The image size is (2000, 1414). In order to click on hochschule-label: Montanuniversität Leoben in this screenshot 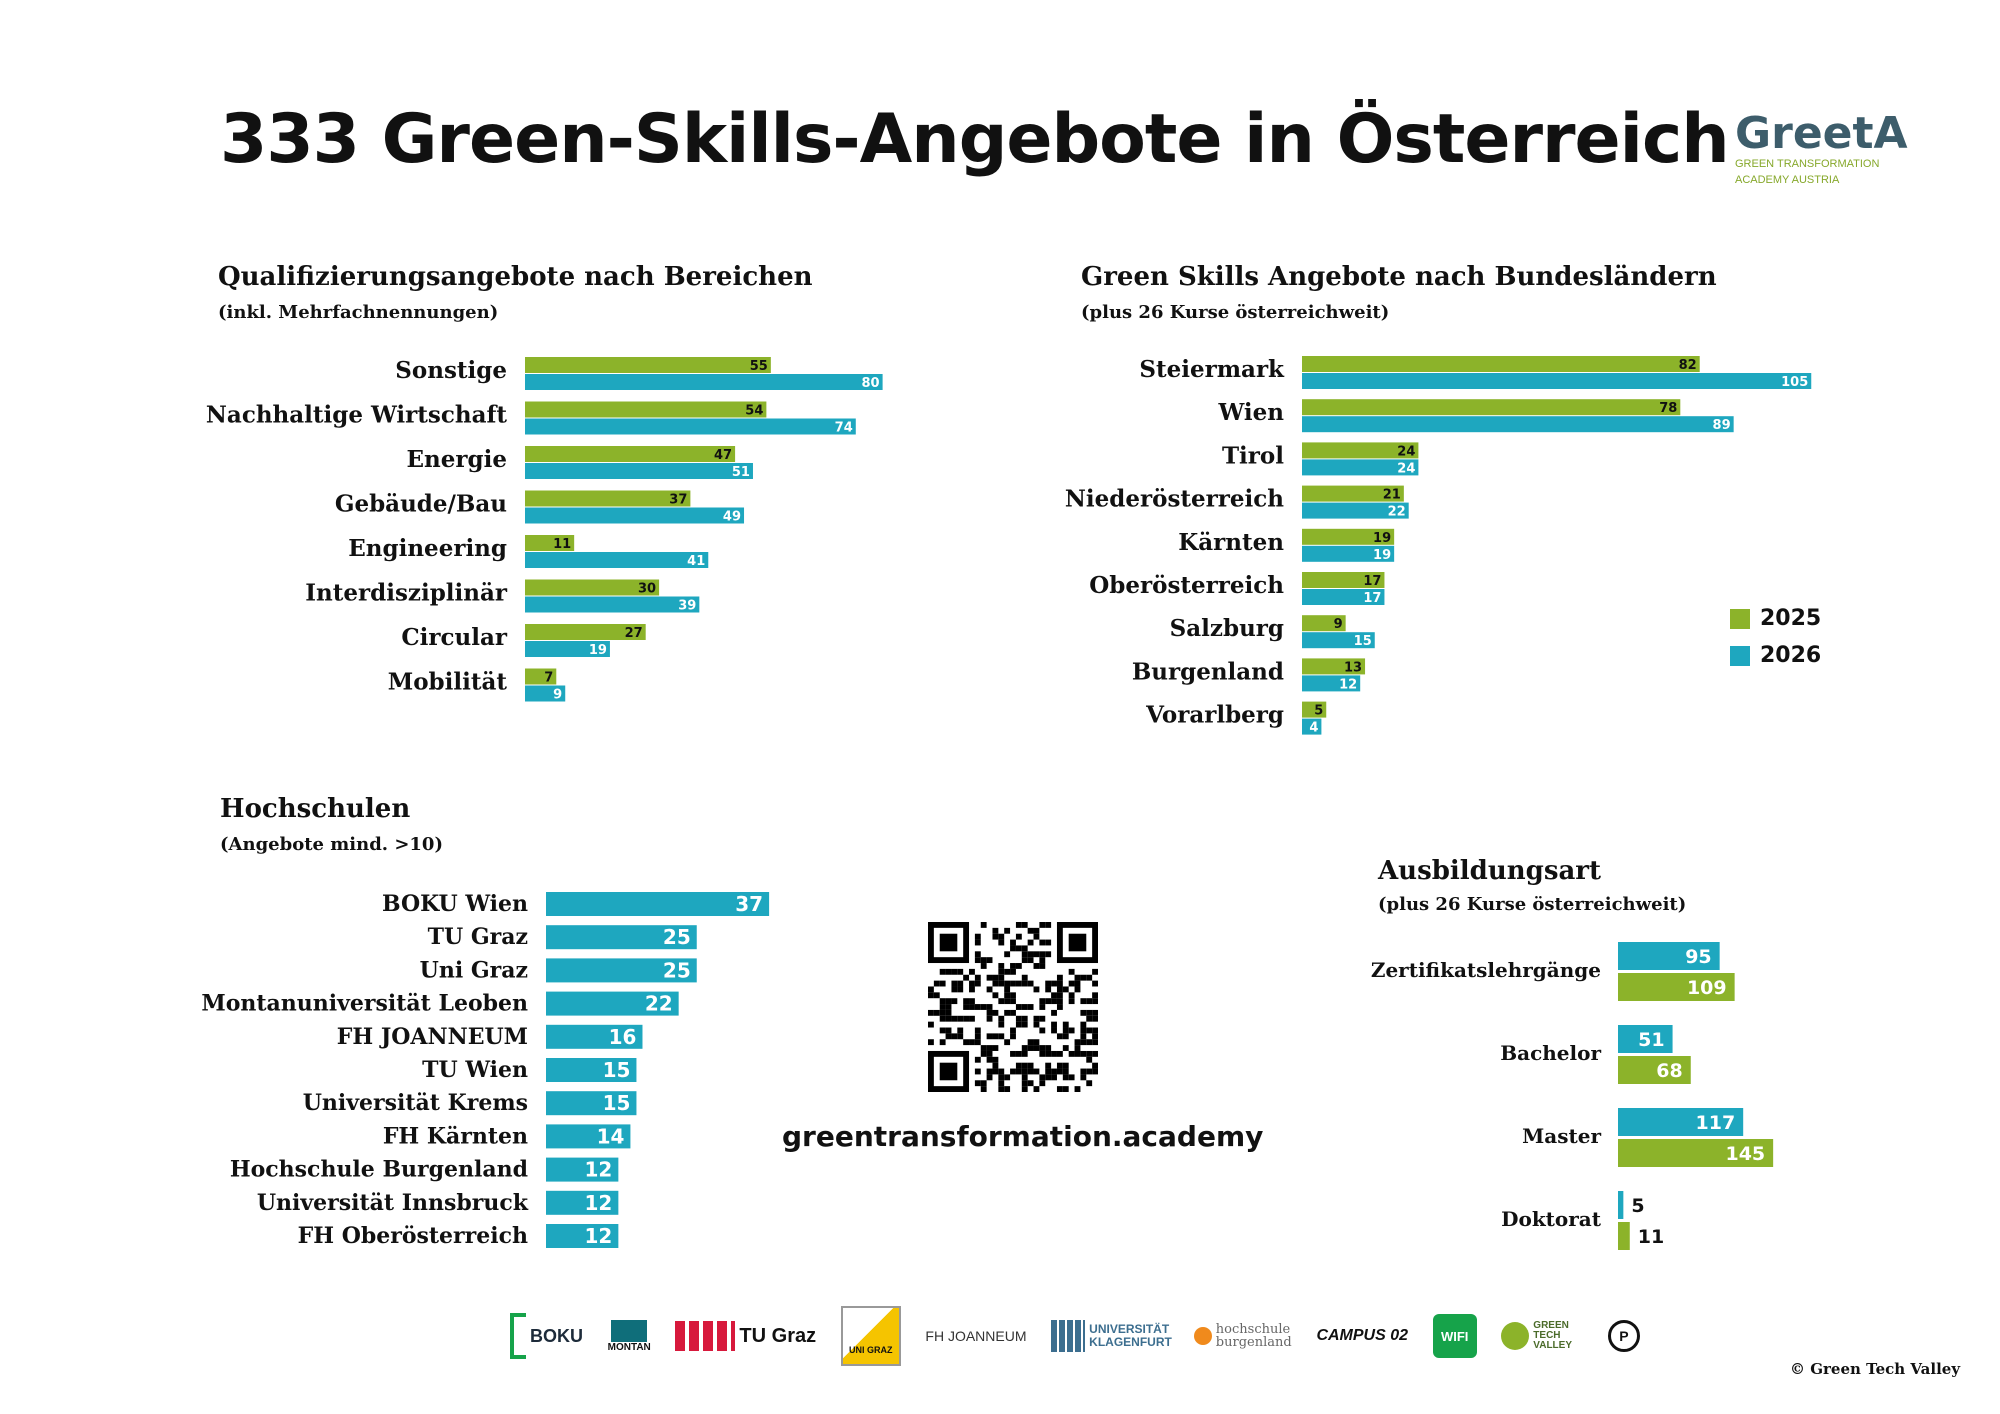, I will do `click(364, 1004)`.